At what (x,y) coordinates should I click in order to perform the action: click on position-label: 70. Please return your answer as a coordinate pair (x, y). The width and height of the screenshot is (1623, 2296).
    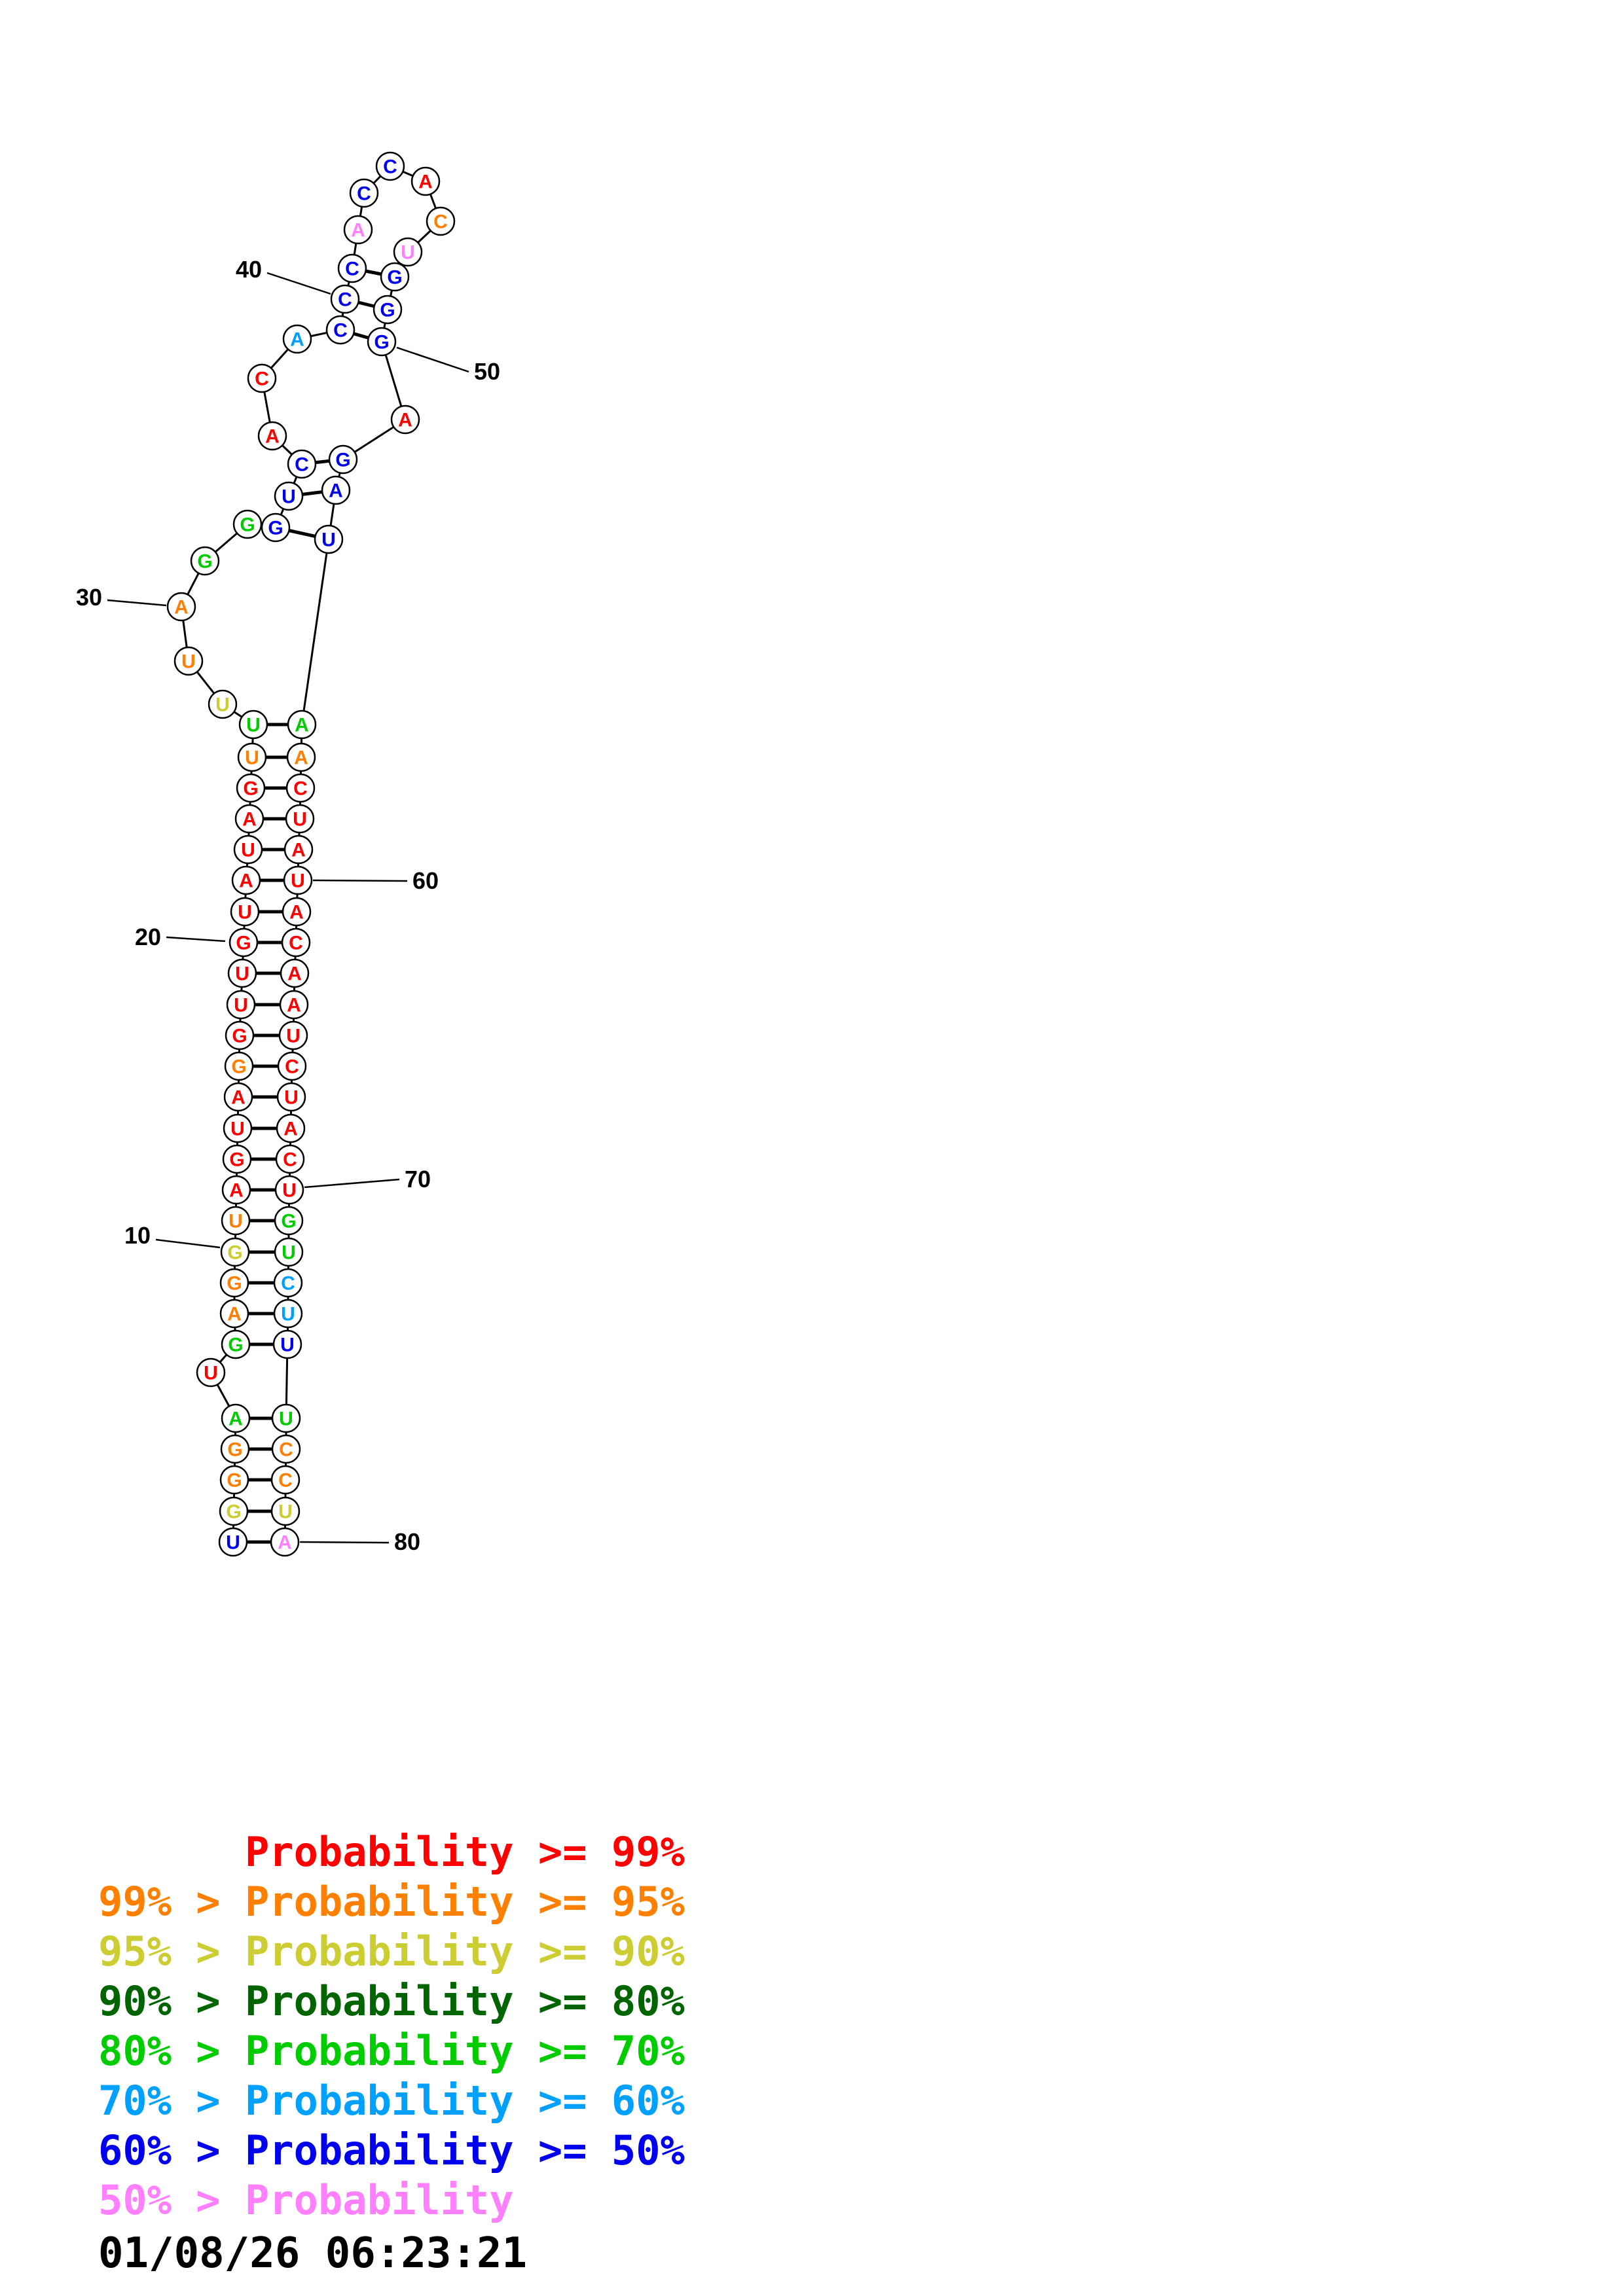
    Looking at the image, I should click on (418, 1179).